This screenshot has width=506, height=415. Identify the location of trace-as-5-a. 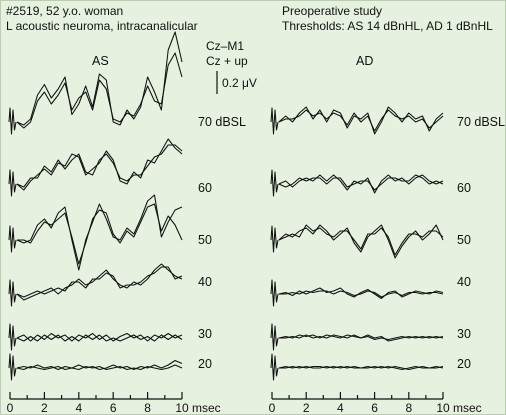
(99, 365).